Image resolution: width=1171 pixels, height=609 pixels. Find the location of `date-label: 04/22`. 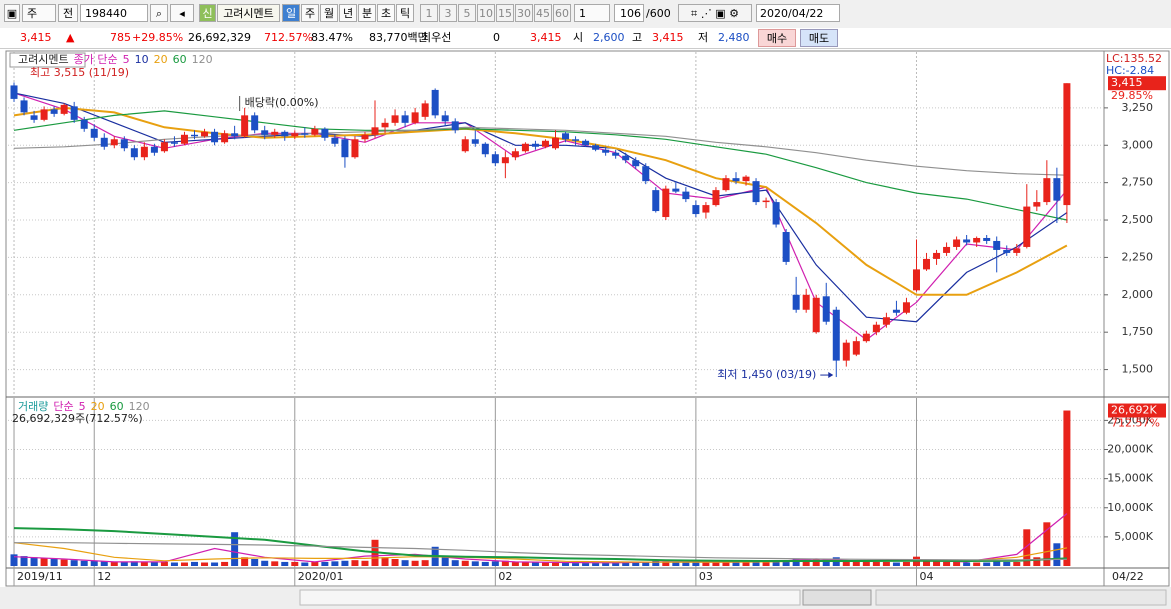

date-label: 04/22 is located at coordinates (1128, 576).